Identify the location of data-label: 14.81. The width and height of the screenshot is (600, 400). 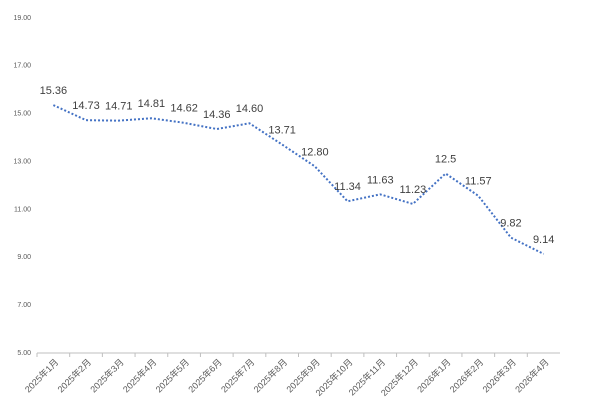
(152, 104).